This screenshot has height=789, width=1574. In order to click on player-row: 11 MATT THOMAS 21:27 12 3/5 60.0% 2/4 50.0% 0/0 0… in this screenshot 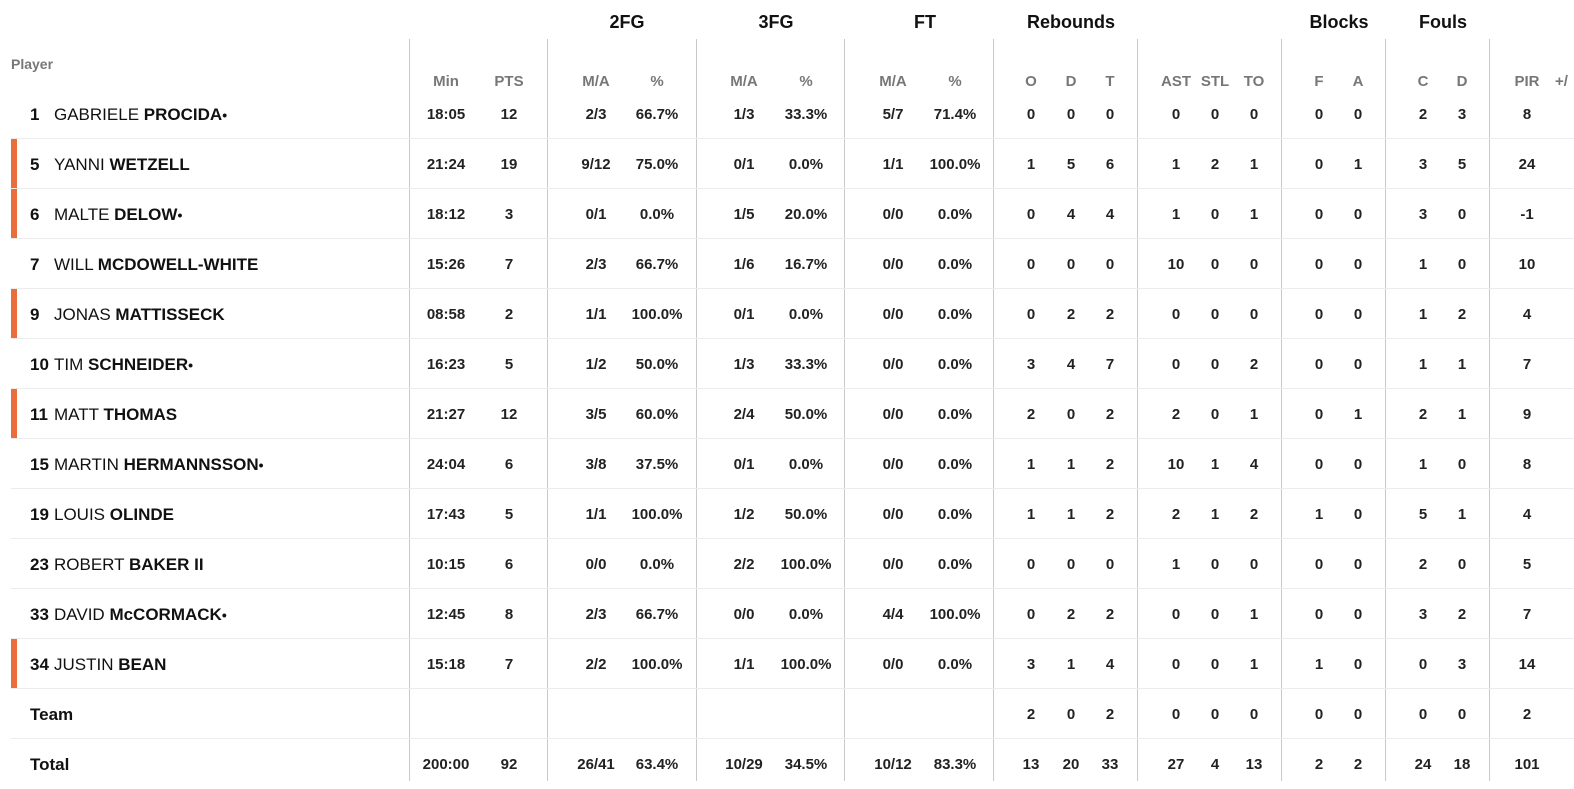, I will do `click(792, 414)`.